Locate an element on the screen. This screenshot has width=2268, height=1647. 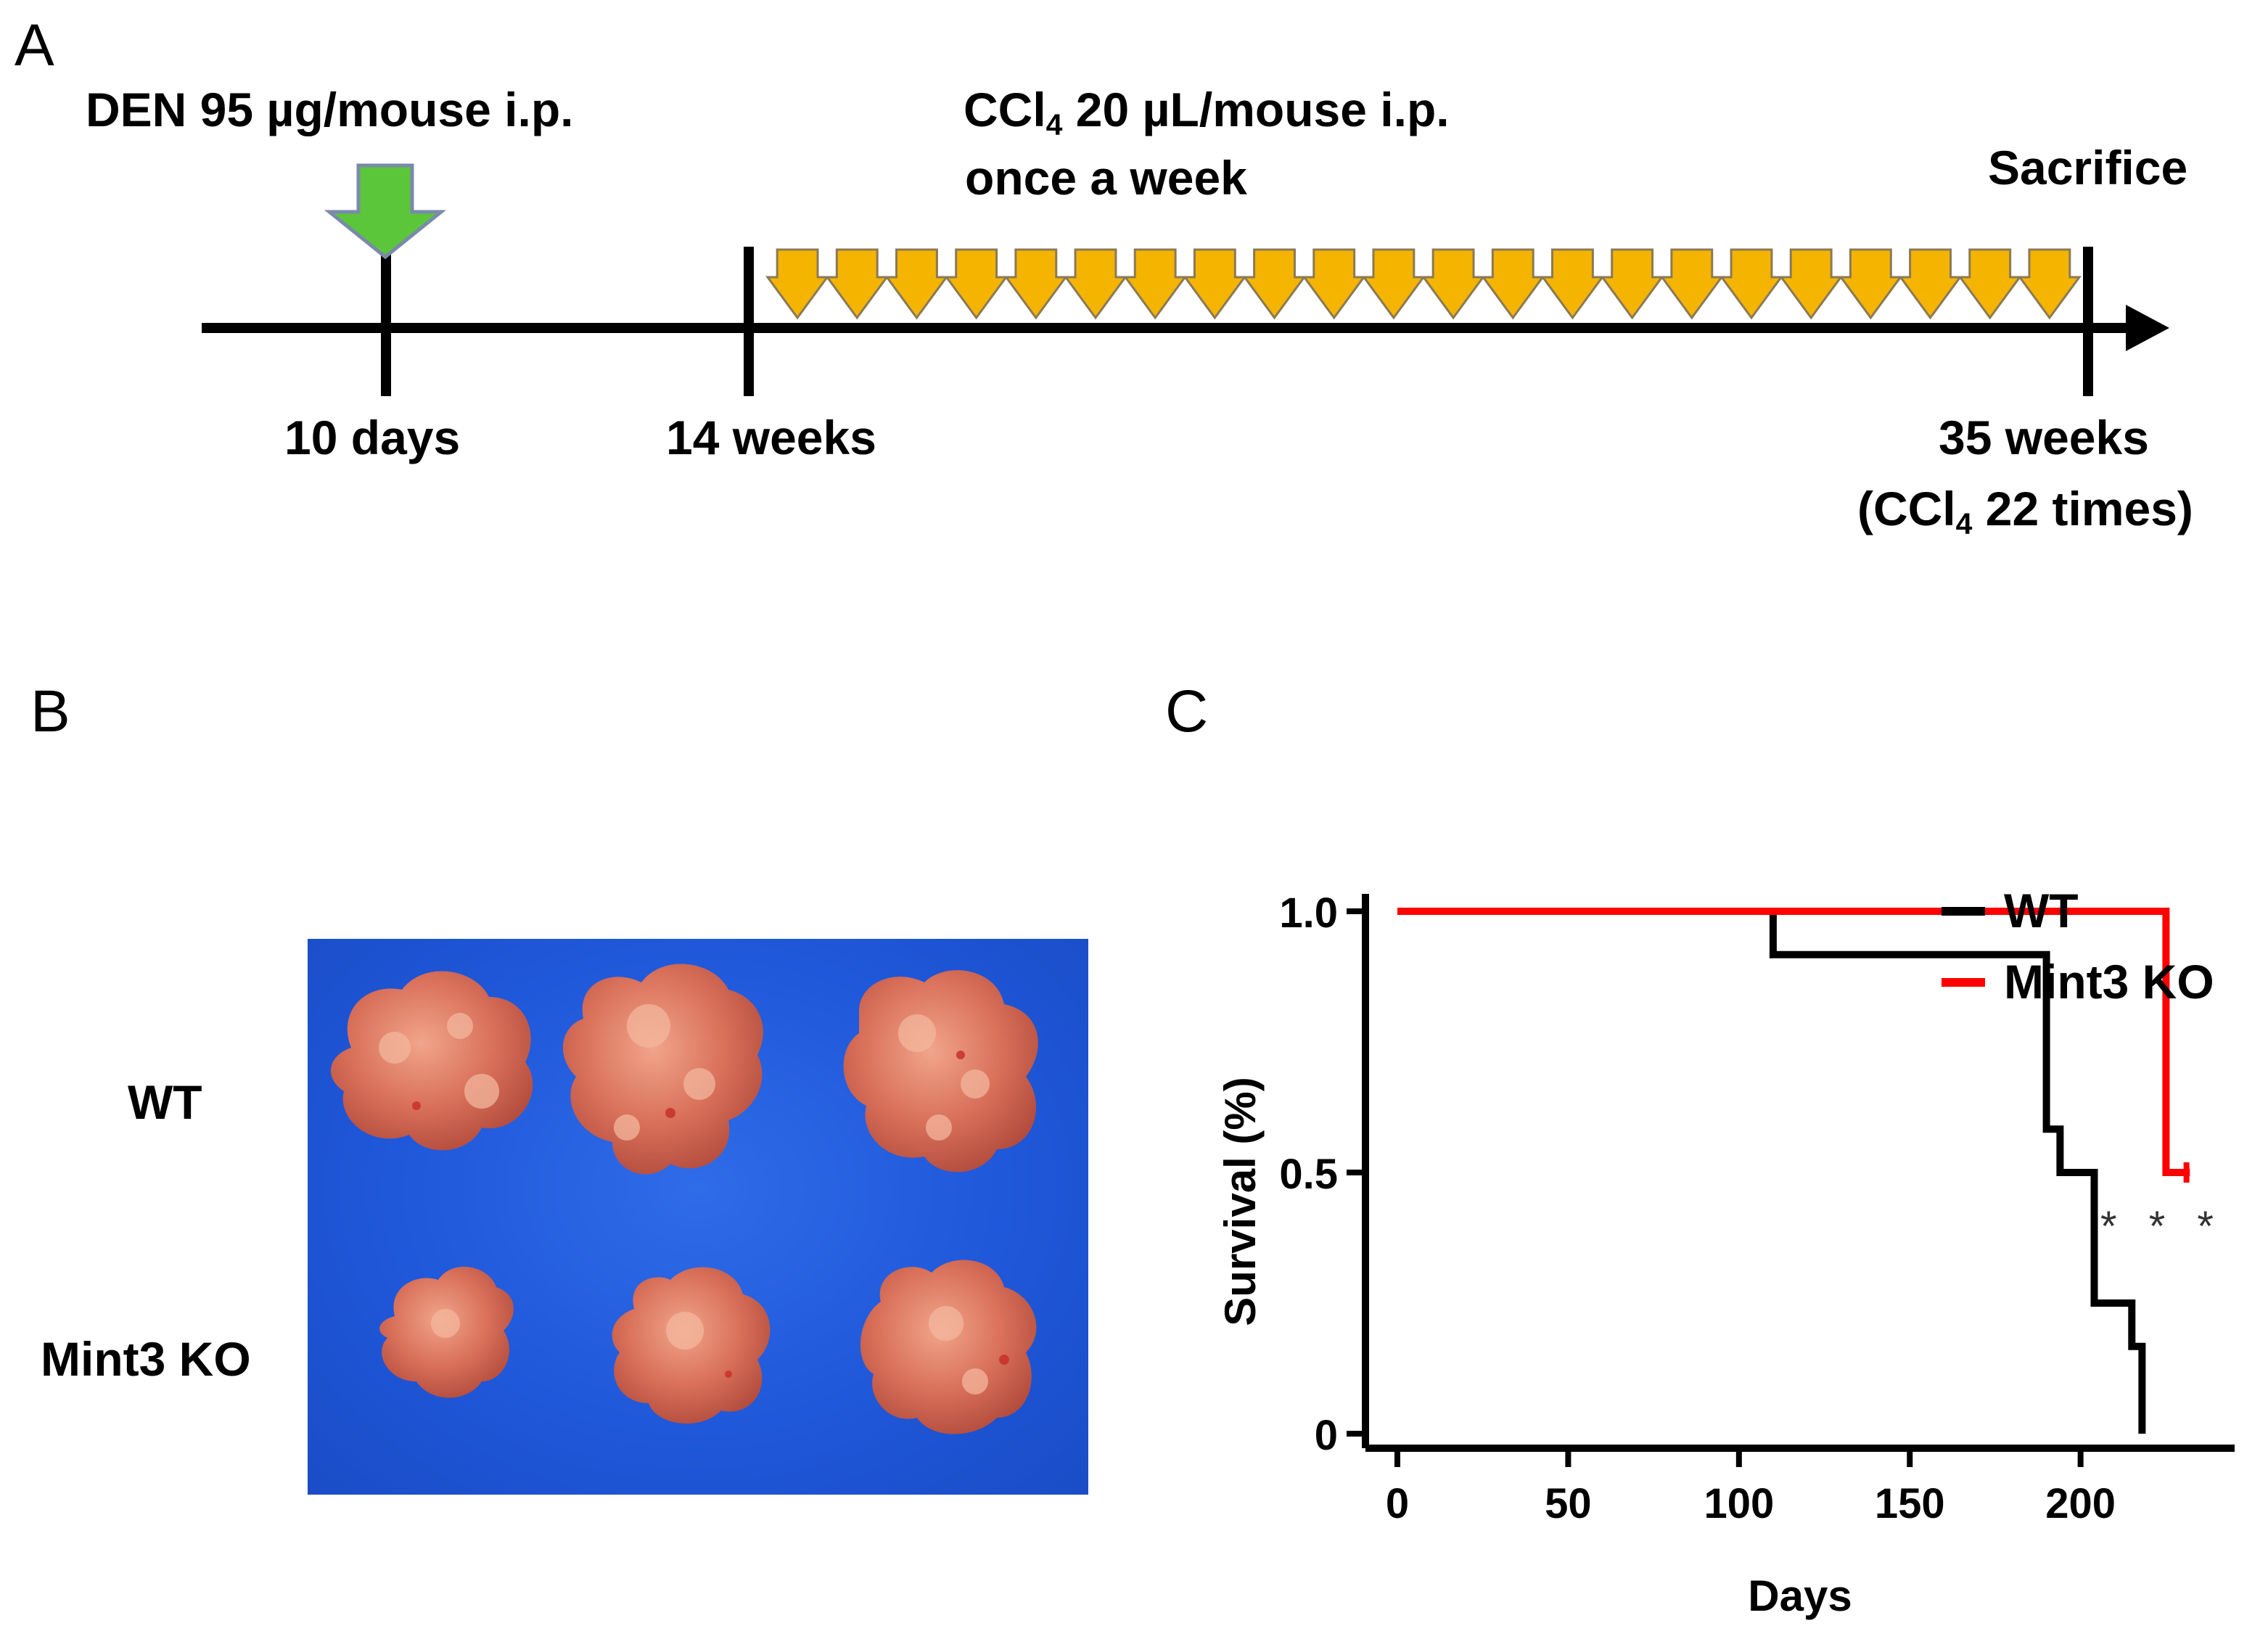
ccl4-arrow-row is located at coordinates (1424, 284).